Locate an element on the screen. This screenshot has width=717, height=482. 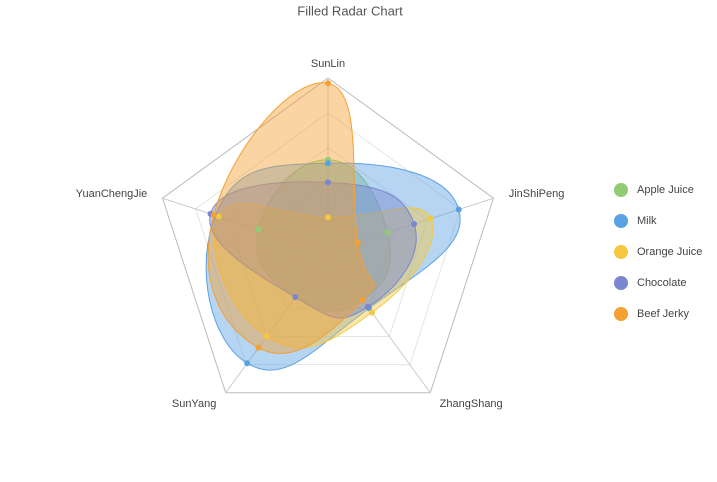
chart-title: Filled Radar Chart is located at coordinates (350, 10).